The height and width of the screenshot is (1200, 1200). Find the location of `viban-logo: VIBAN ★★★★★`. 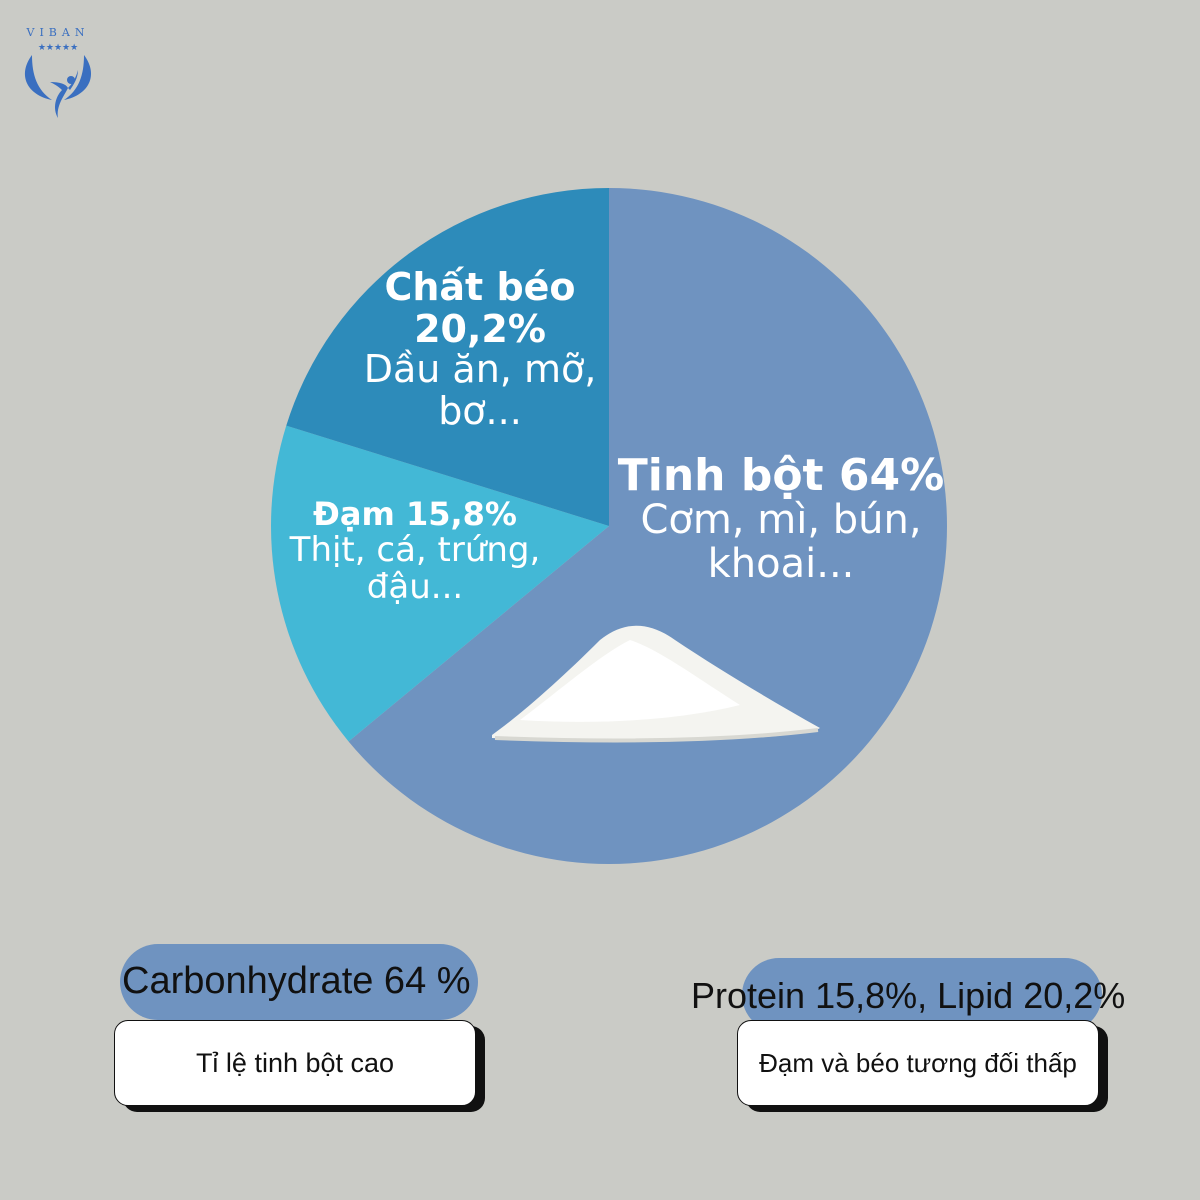

viban-logo: VIBAN ★★★★★ is located at coordinates (58, 72).